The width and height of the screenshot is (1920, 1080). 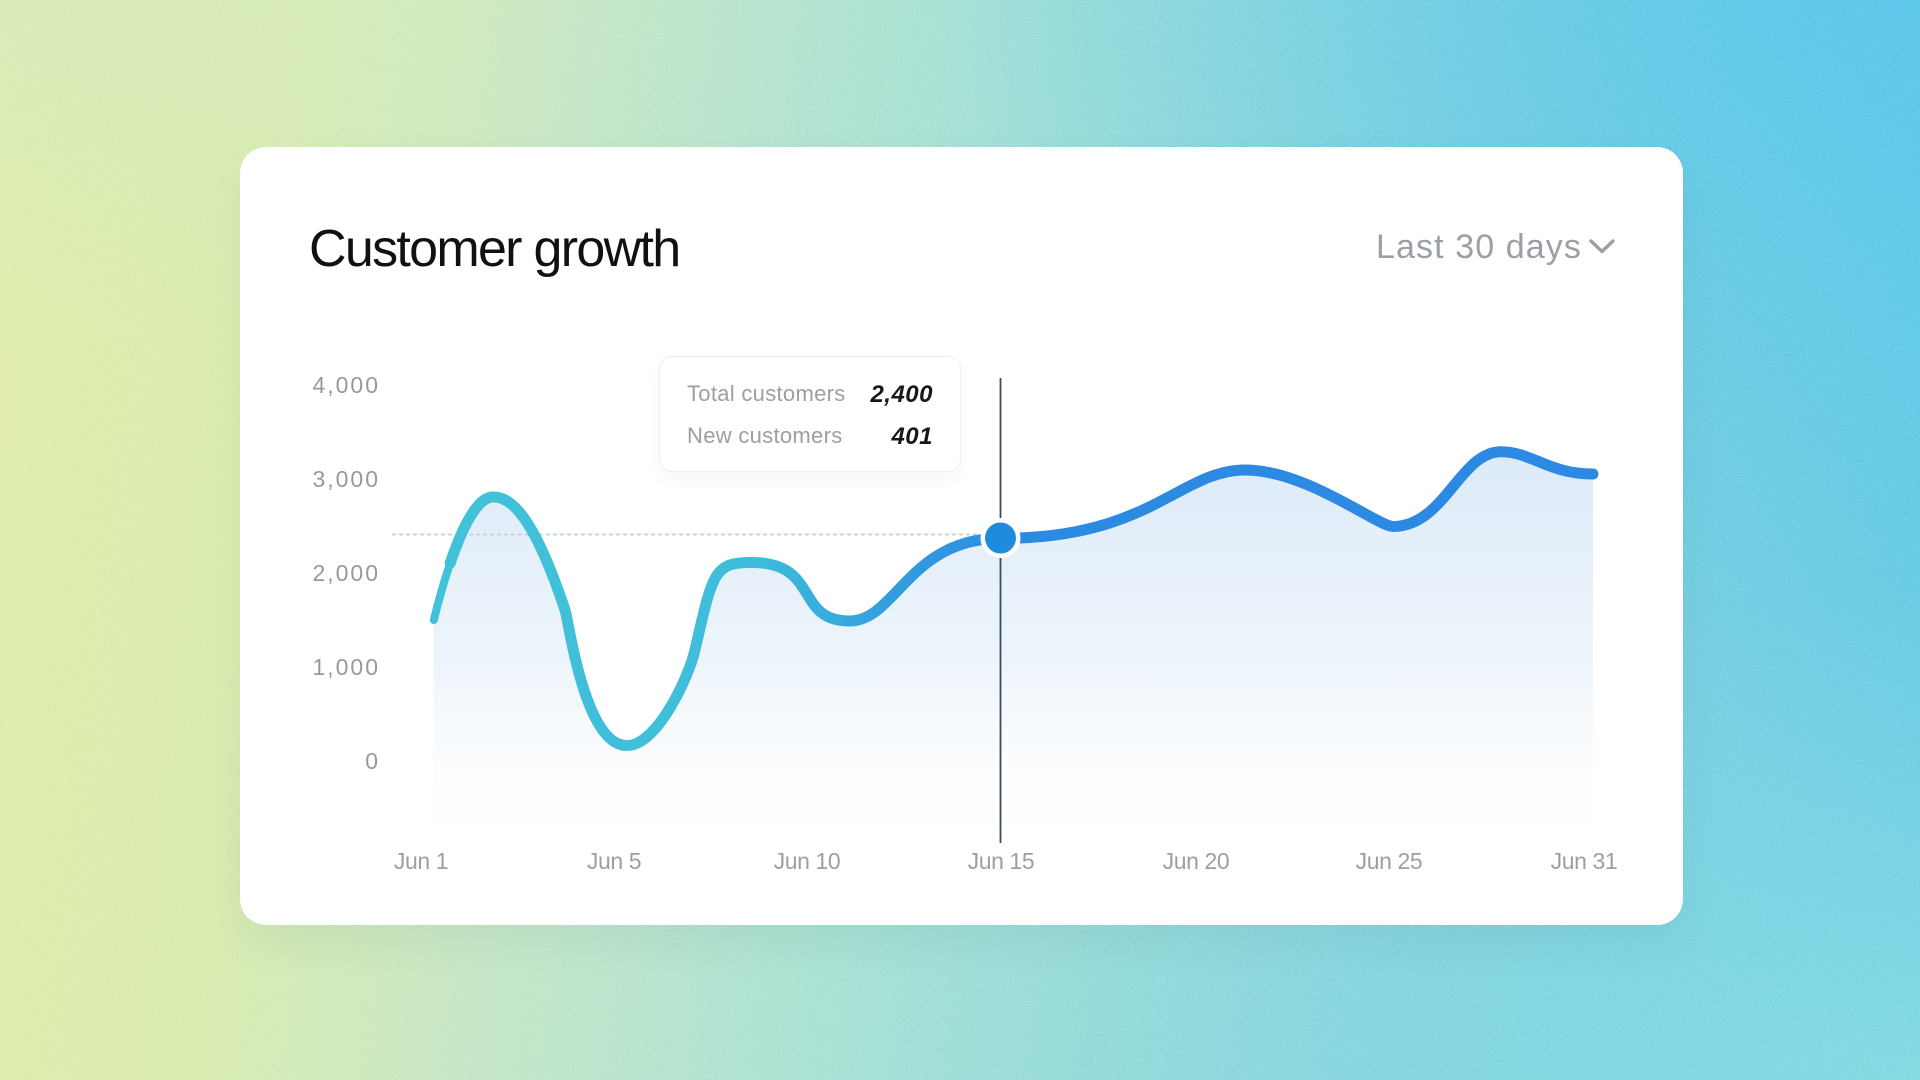 What do you see at coordinates (346, 385) in the screenshot?
I see `svg-text: 4,000` at bounding box center [346, 385].